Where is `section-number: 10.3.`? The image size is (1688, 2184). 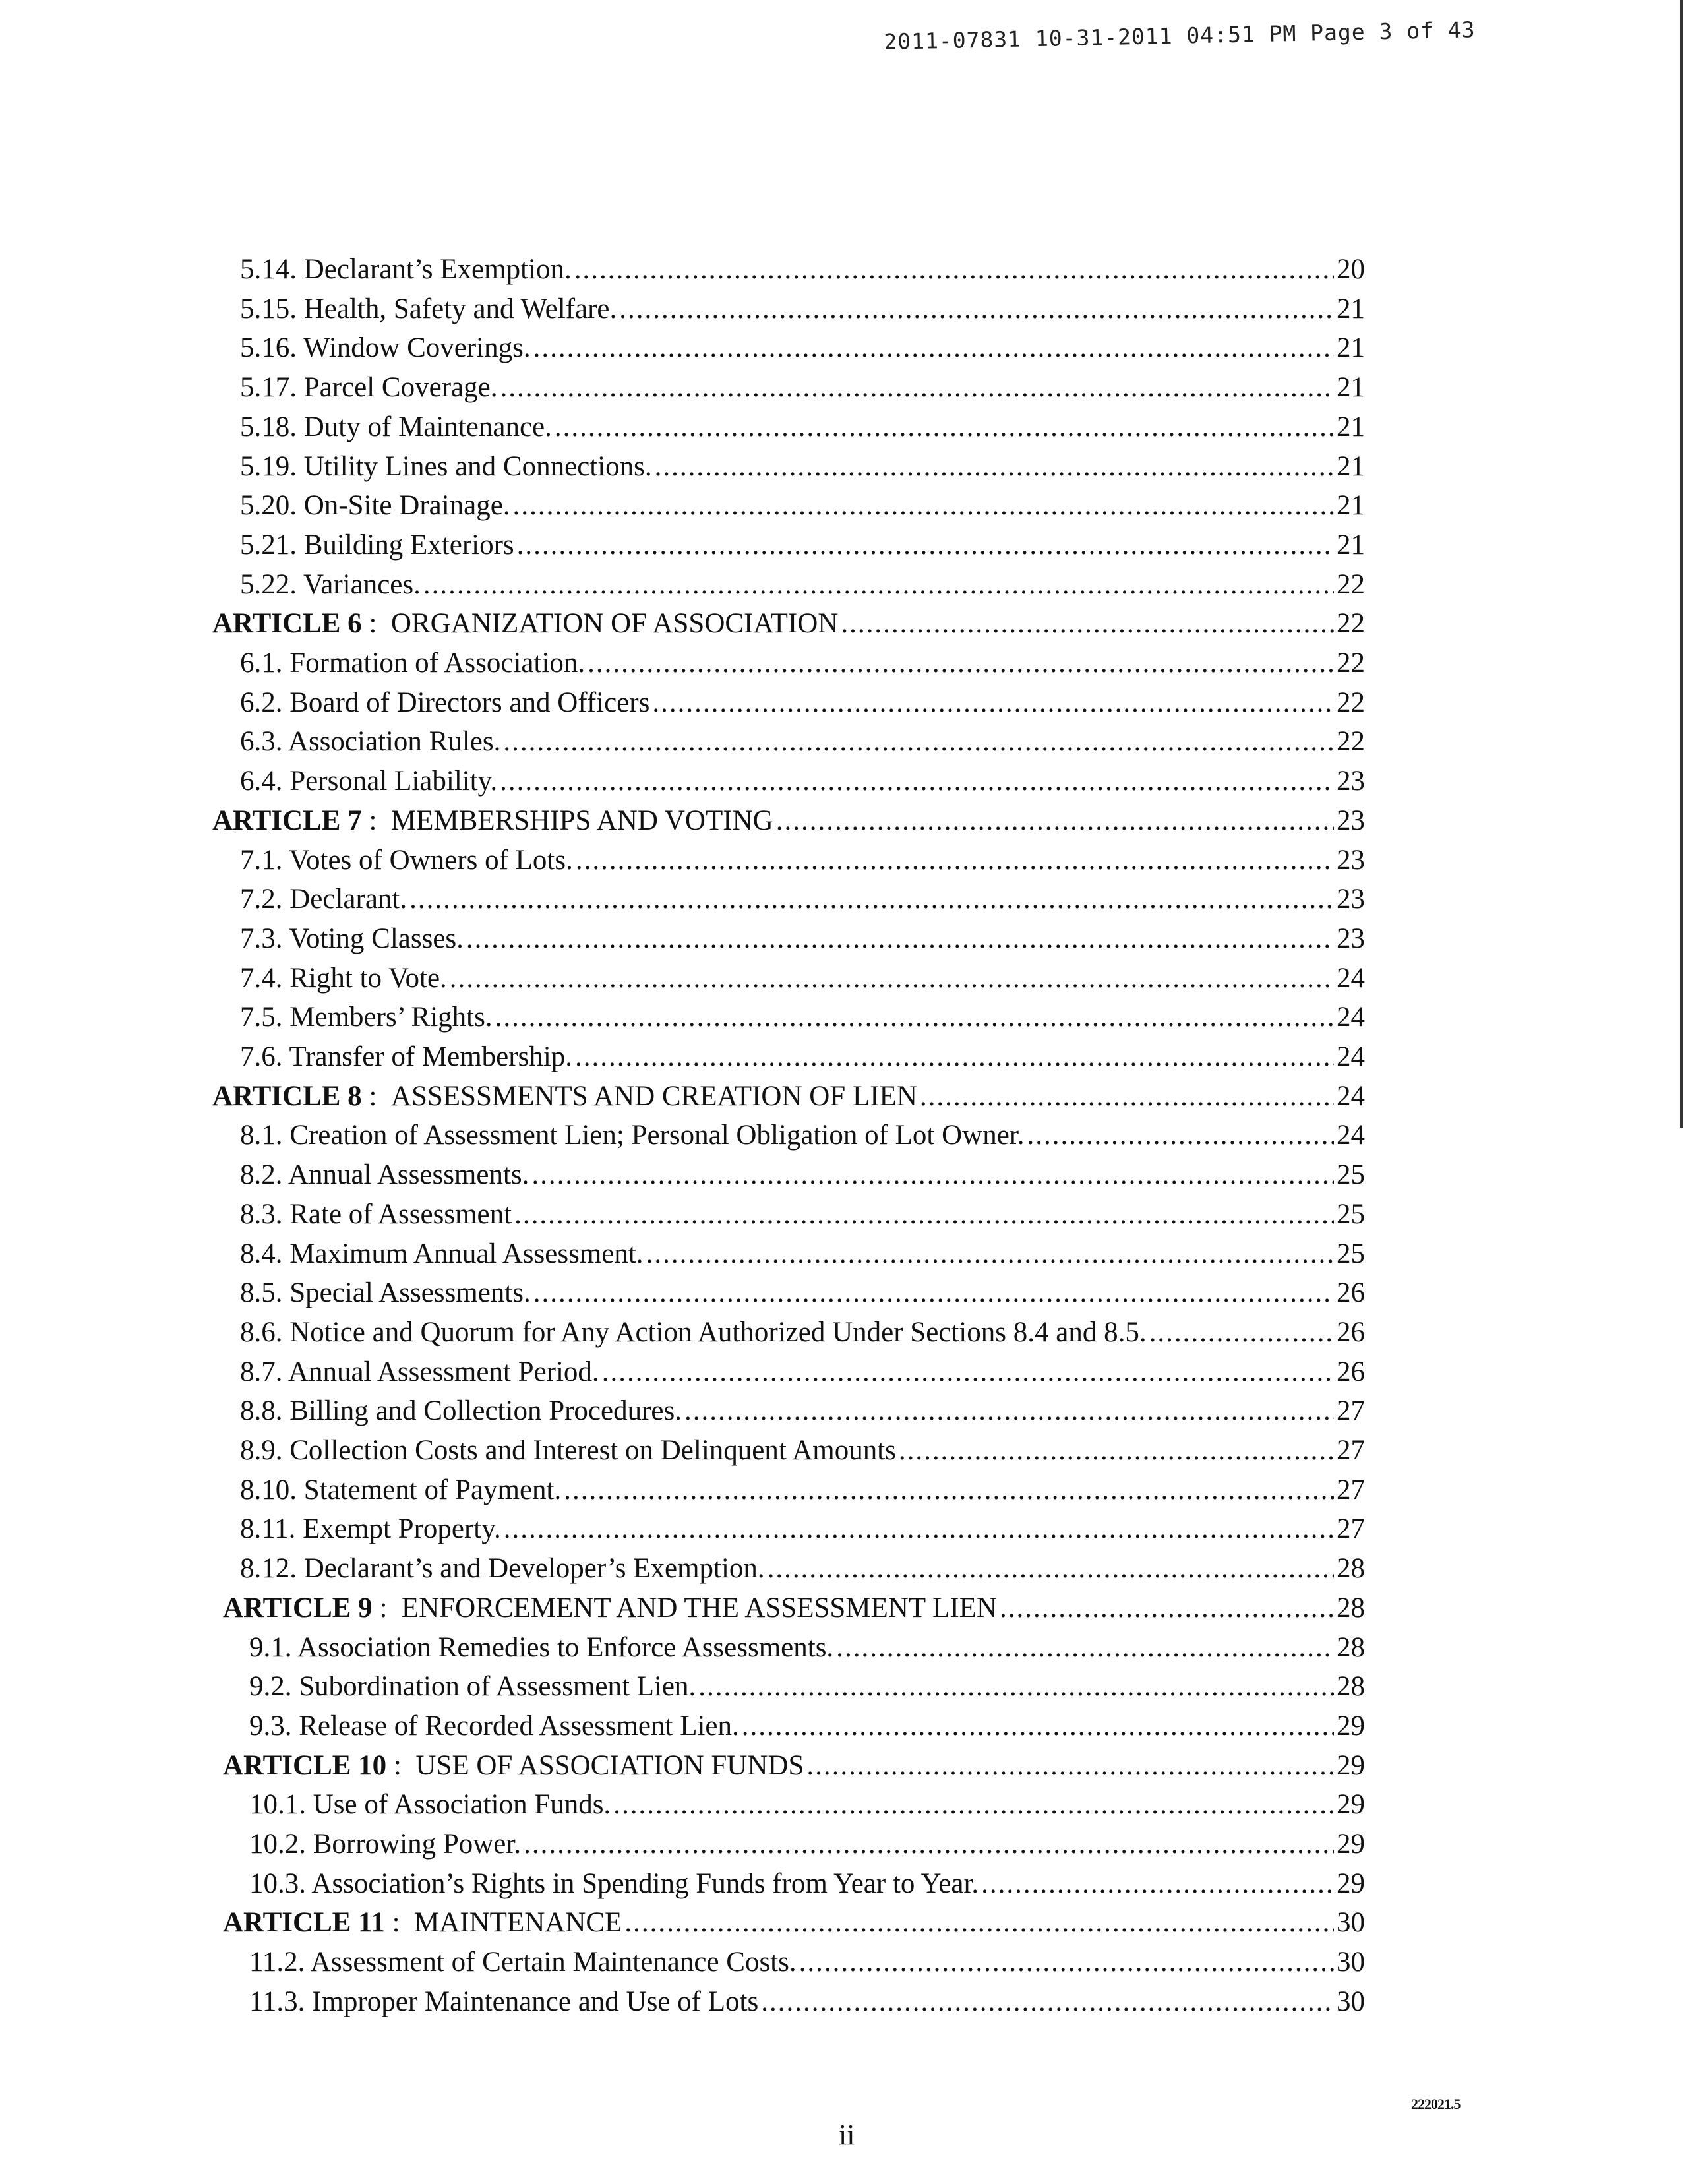 section-number: 10.3. is located at coordinates (277, 1883).